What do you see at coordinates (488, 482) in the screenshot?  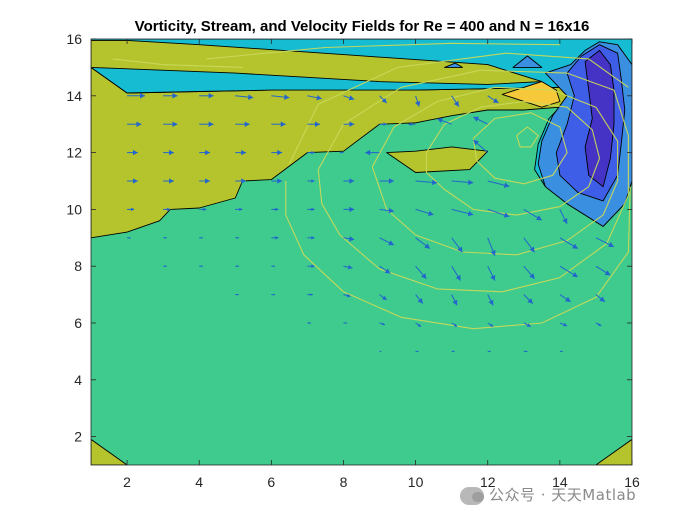 I see `x-tick-label: 12` at bounding box center [488, 482].